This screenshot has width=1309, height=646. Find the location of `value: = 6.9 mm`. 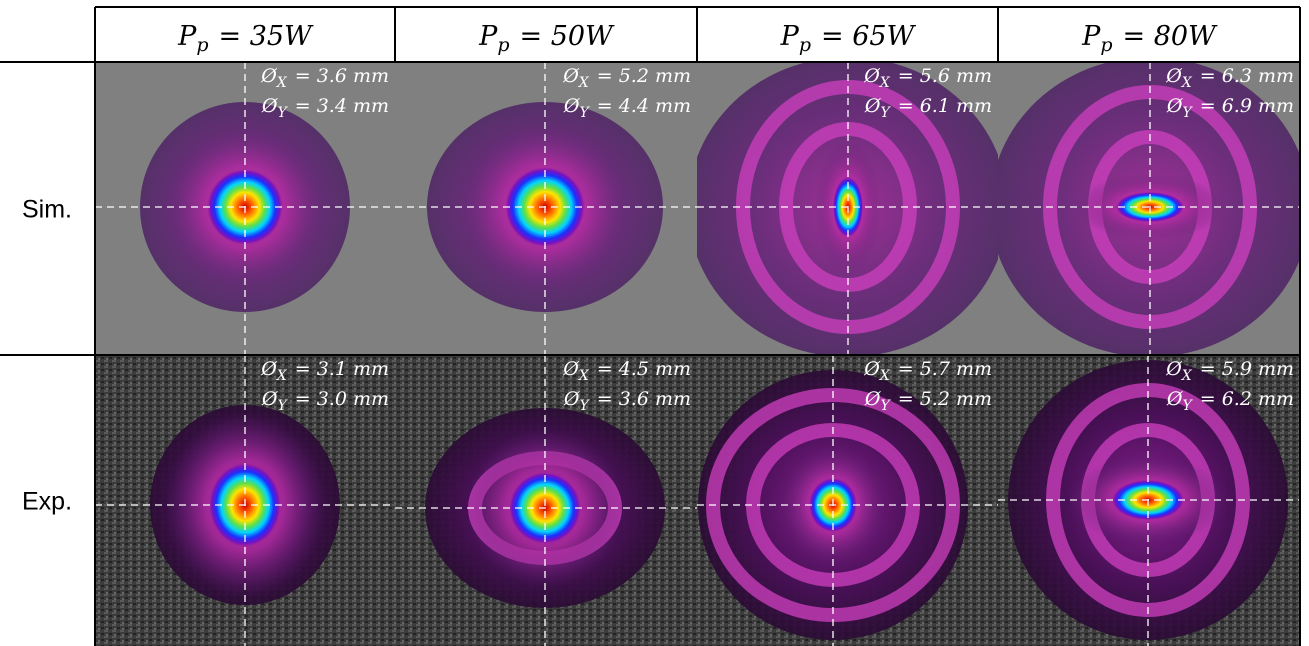

value: = 6.9 mm is located at coordinates (1247, 106).